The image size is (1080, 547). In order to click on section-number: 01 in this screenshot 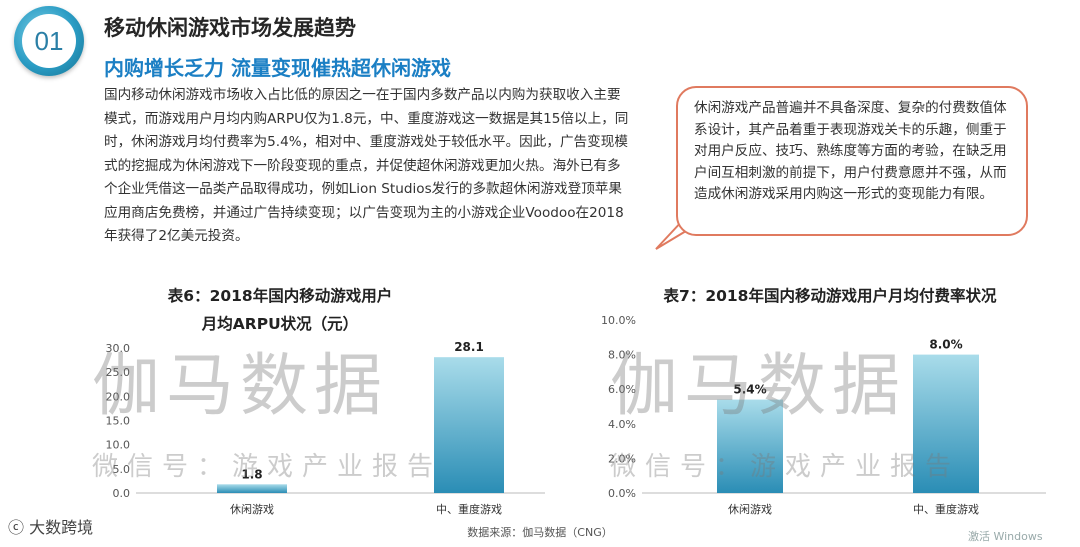, I will do `click(49, 41)`.